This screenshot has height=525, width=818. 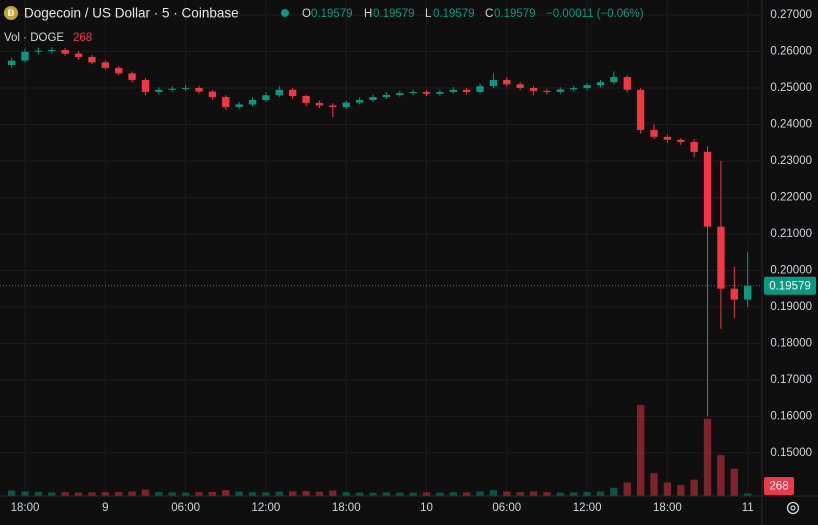 I want to click on chart-title: Dogecoin / US Dollar · 5 · Coinbase, so click(x=131, y=13).